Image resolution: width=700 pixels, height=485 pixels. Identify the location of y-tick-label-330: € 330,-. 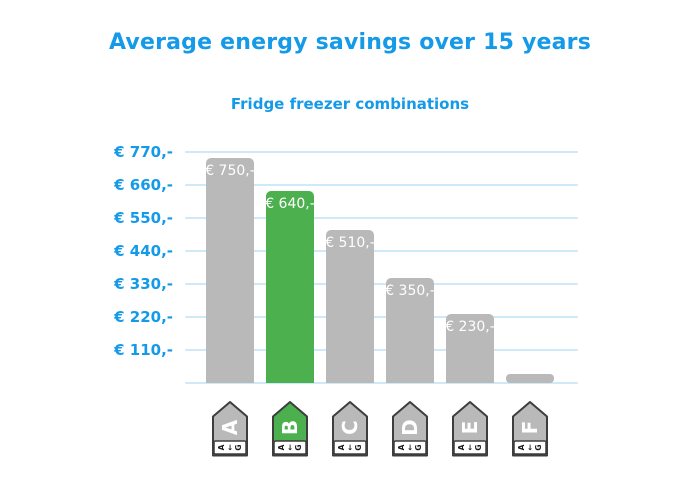
(143, 284).